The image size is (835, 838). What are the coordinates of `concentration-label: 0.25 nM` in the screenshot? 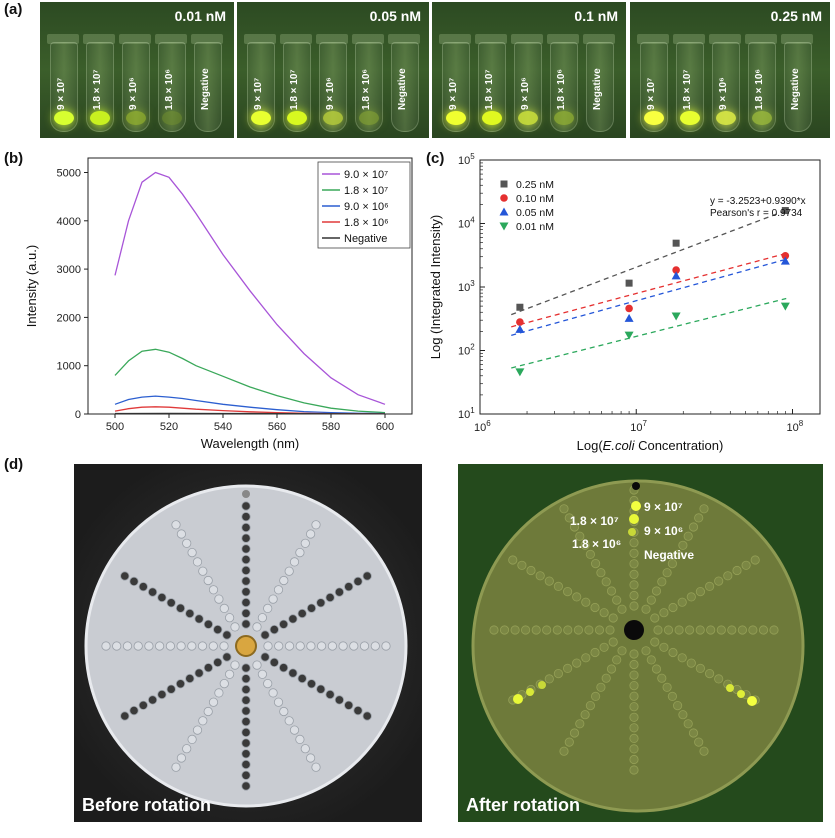 It's located at (796, 16).